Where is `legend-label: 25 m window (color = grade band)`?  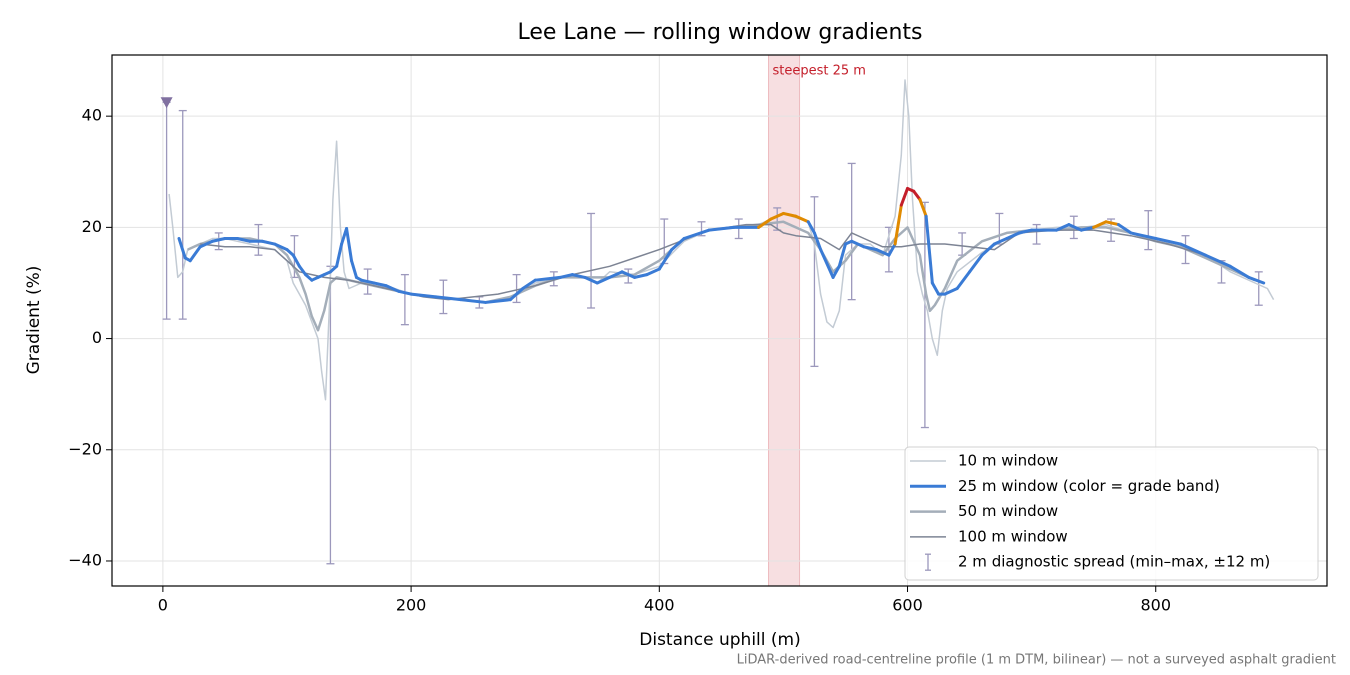
legend-label: 25 m window (color = grade band) is located at coordinates (1089, 486).